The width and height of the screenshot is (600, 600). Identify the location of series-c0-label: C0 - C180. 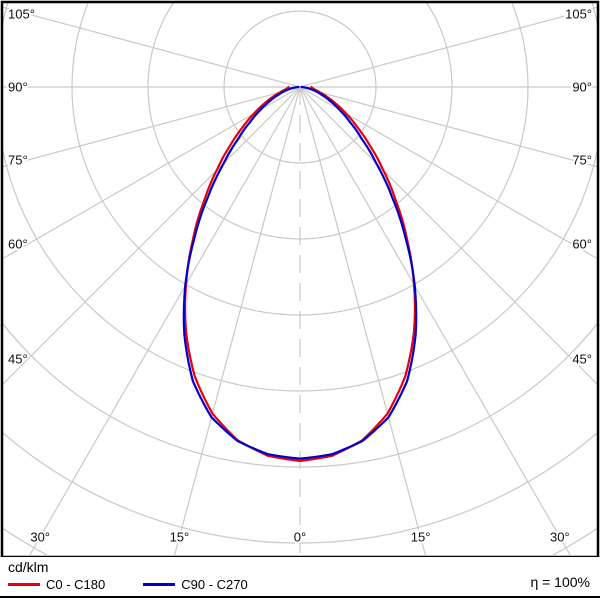
(76, 584).